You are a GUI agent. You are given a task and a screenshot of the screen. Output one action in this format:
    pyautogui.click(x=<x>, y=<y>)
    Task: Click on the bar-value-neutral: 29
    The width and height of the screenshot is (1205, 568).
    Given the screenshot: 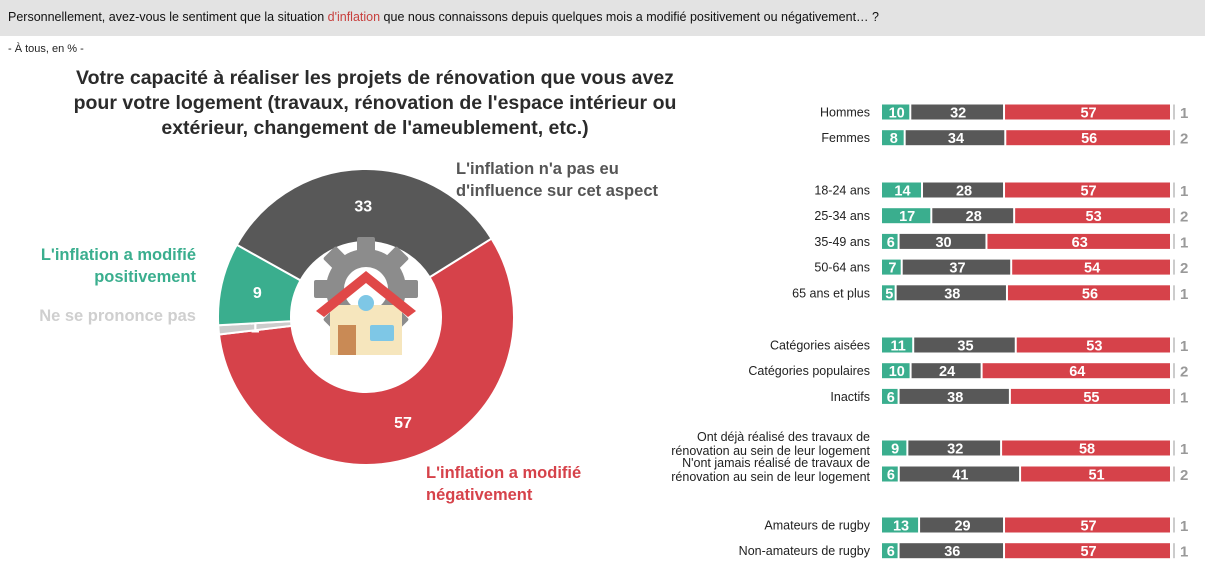 What is the action you would take?
    pyautogui.click(x=962, y=527)
    